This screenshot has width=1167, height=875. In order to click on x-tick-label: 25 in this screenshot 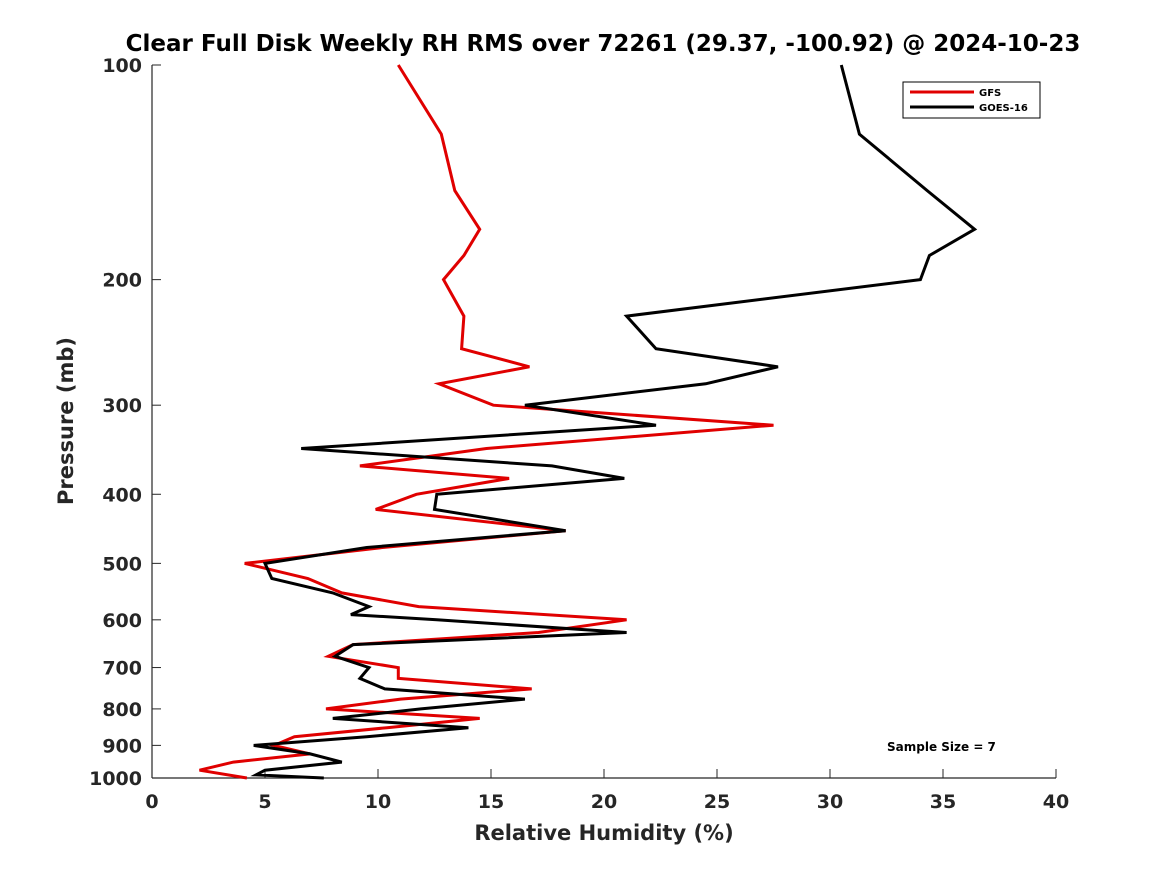, I will do `click(717, 802)`.